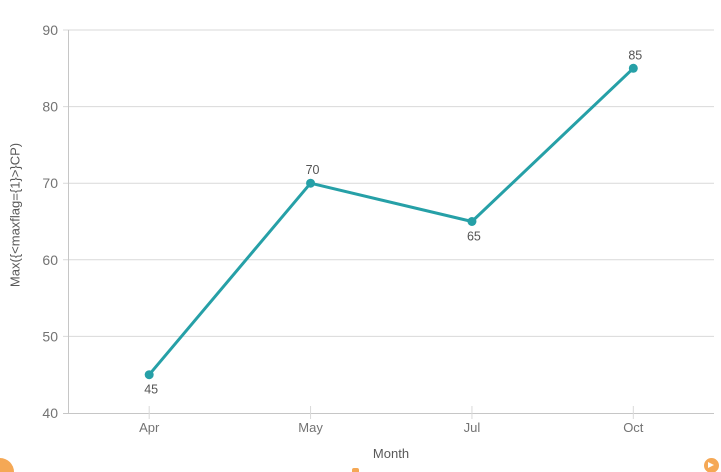  Describe the element at coordinates (149, 427) in the screenshot. I see `x-tick-label-apr: Apr` at that location.